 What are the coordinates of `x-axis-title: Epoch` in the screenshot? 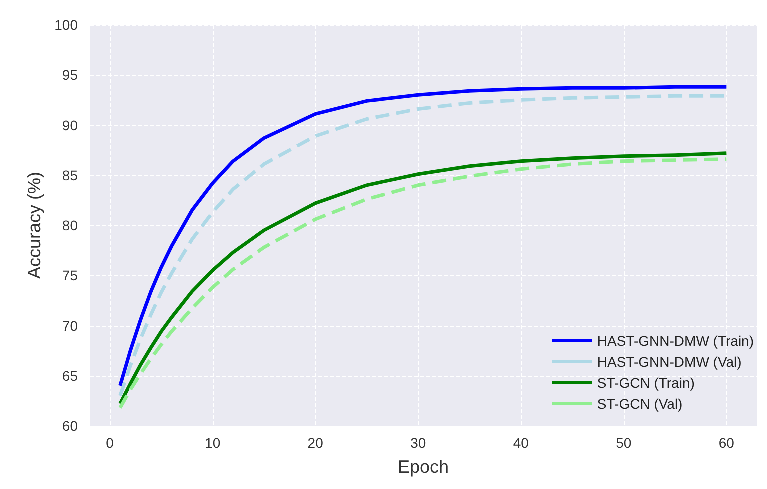 It's located at (424, 467).